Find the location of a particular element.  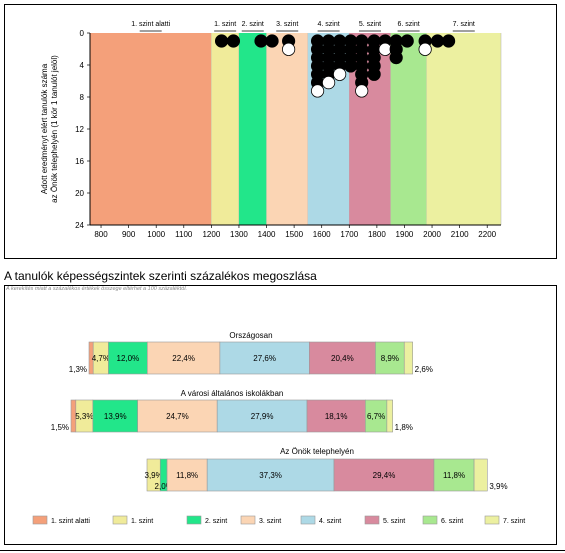

bar-segment-label: 27,6% is located at coordinates (264, 358).